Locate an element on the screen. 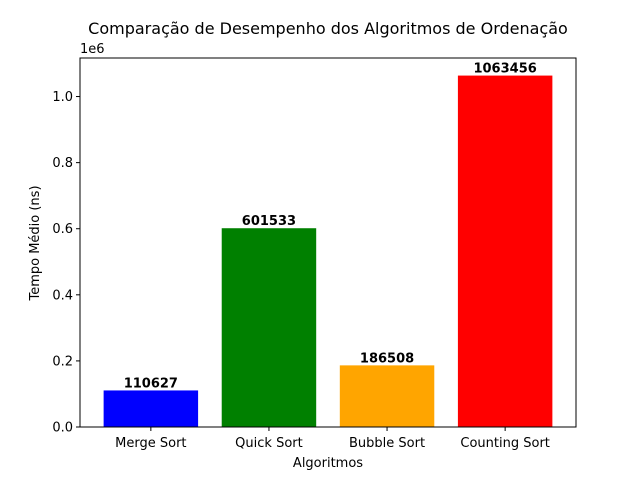 The width and height of the screenshot is (640, 480). x-axis-label: Algoritmos is located at coordinates (328, 463).